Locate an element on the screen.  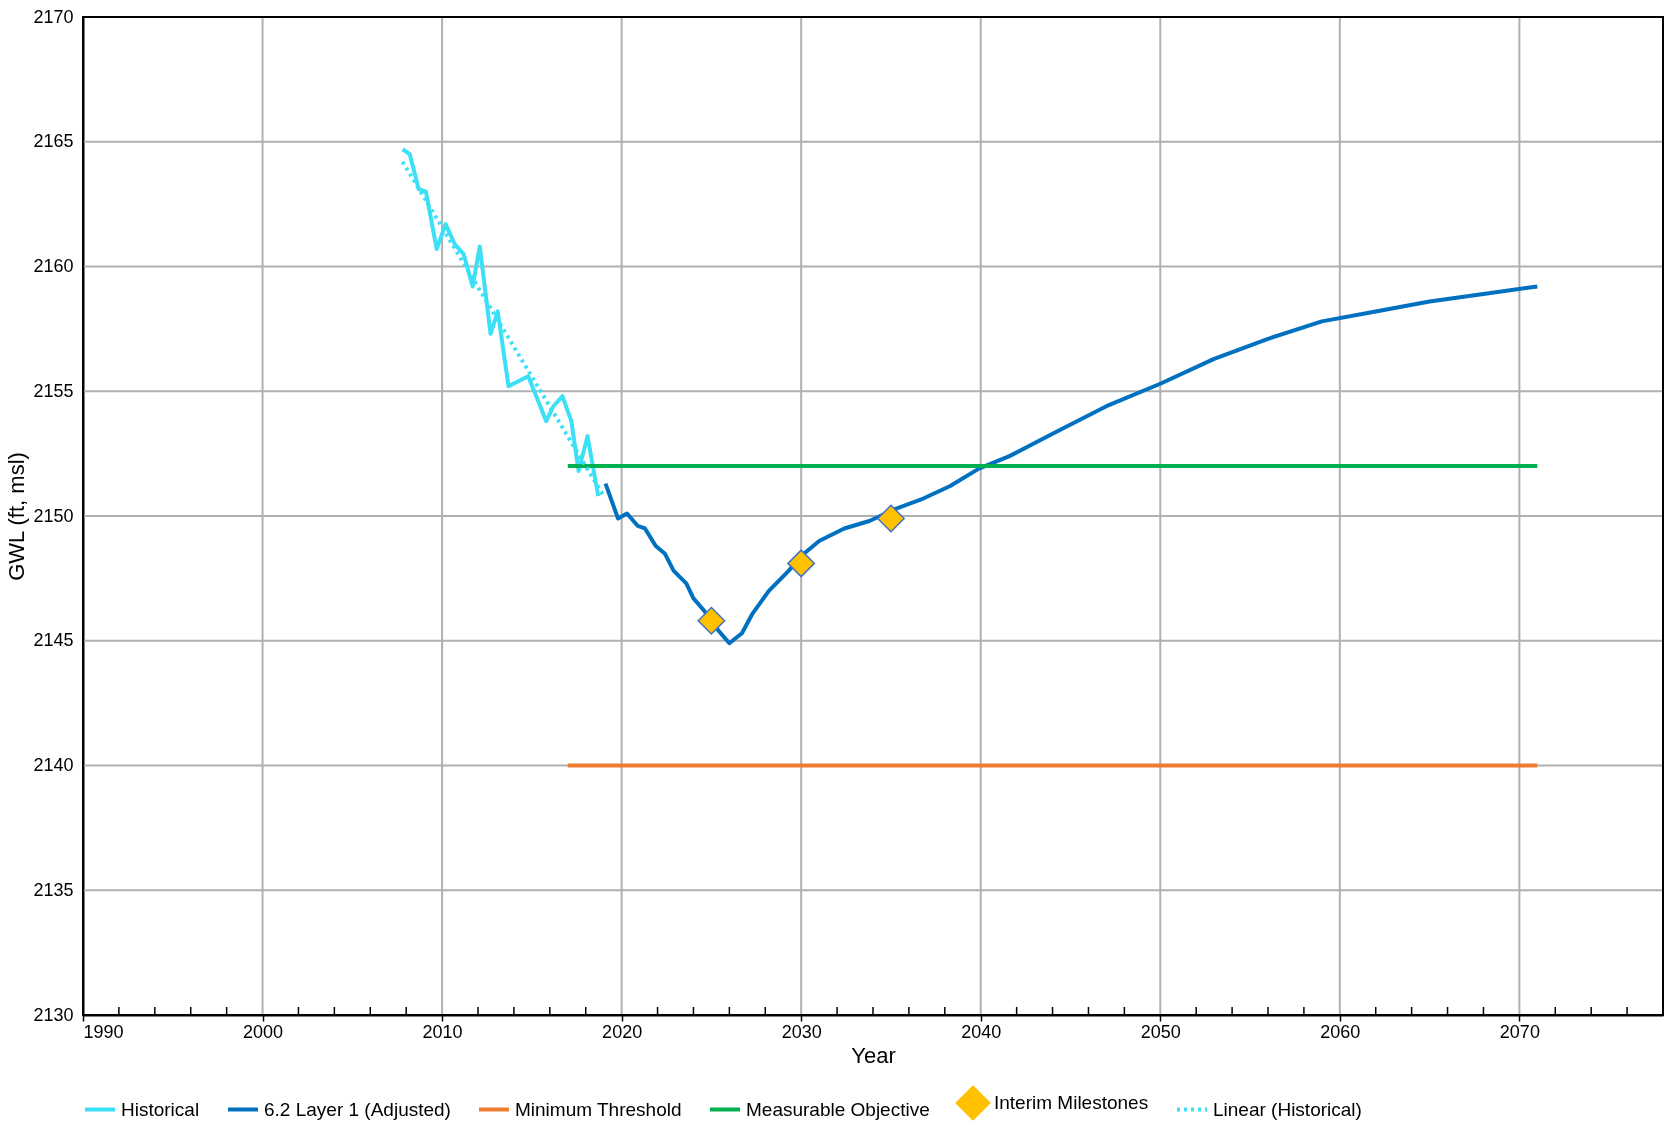
y-tick-label: 2140 is located at coordinates (53, 765).